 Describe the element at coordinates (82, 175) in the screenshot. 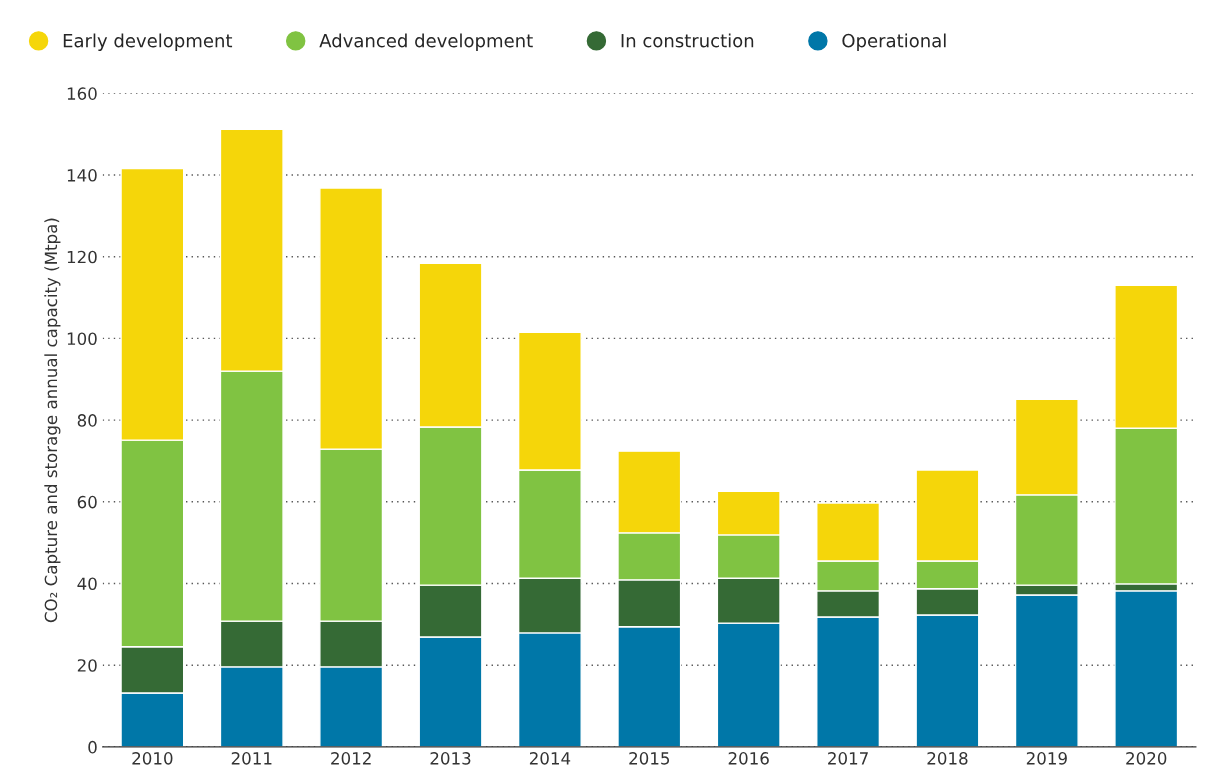

I see `y-tick-label: 140` at that location.